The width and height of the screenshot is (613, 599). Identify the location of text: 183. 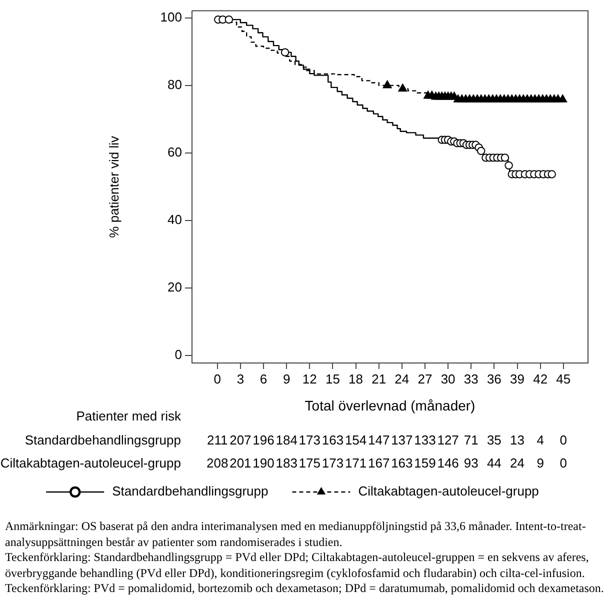
(287, 463).